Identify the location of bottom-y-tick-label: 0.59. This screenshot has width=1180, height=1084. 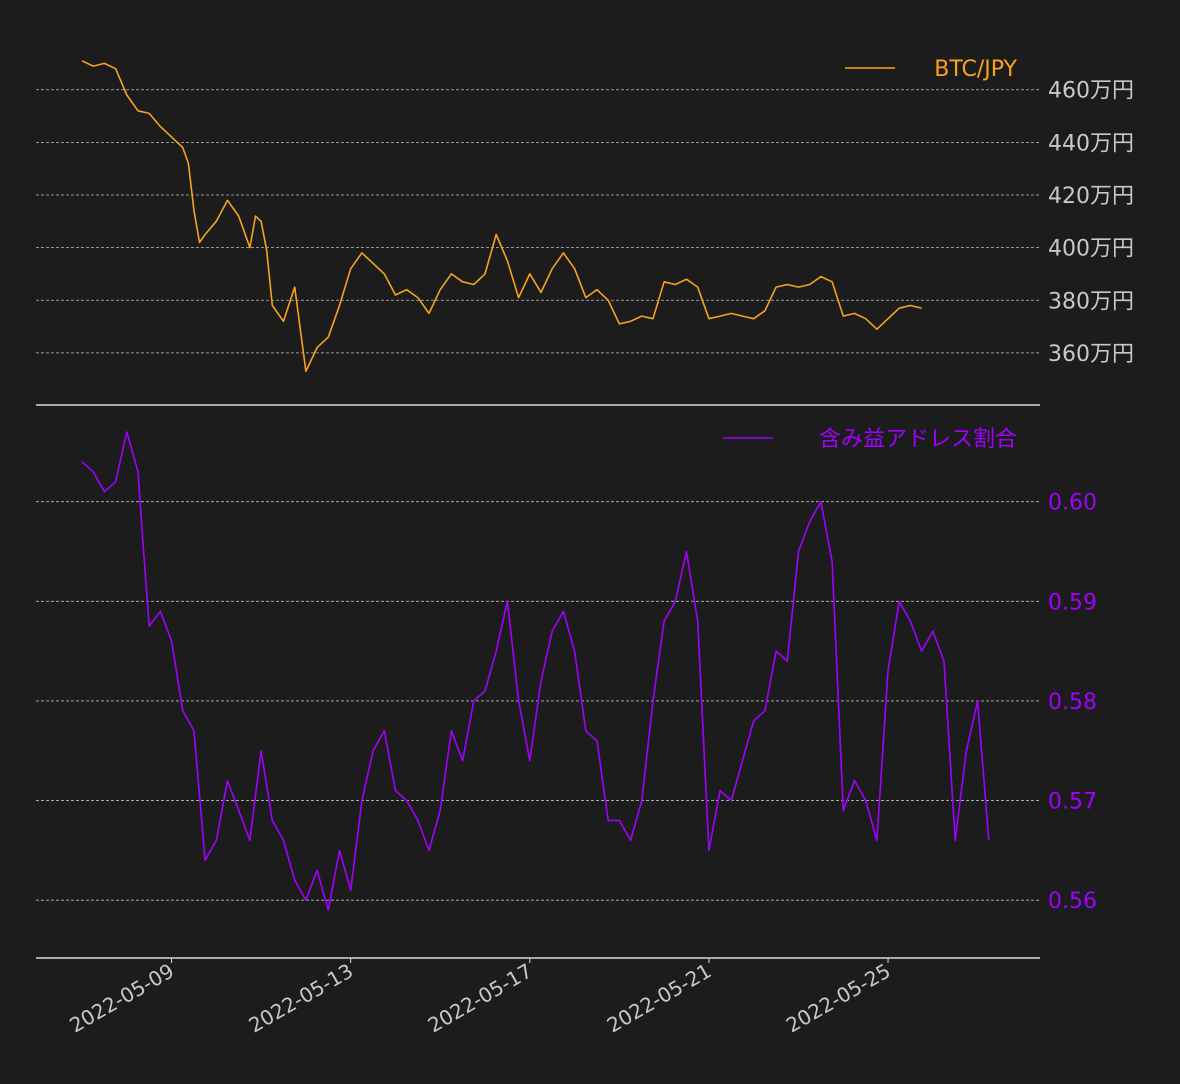
(1072, 602).